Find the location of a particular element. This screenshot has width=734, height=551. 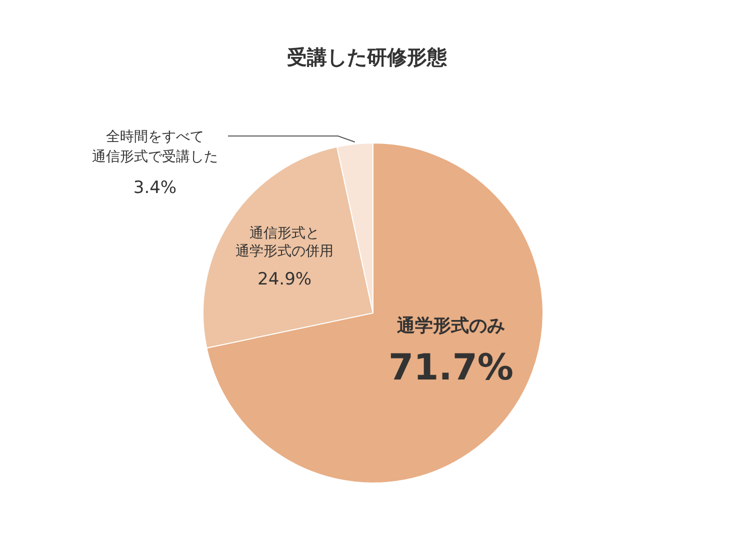

data-label: 71.7% is located at coordinates (451, 368).